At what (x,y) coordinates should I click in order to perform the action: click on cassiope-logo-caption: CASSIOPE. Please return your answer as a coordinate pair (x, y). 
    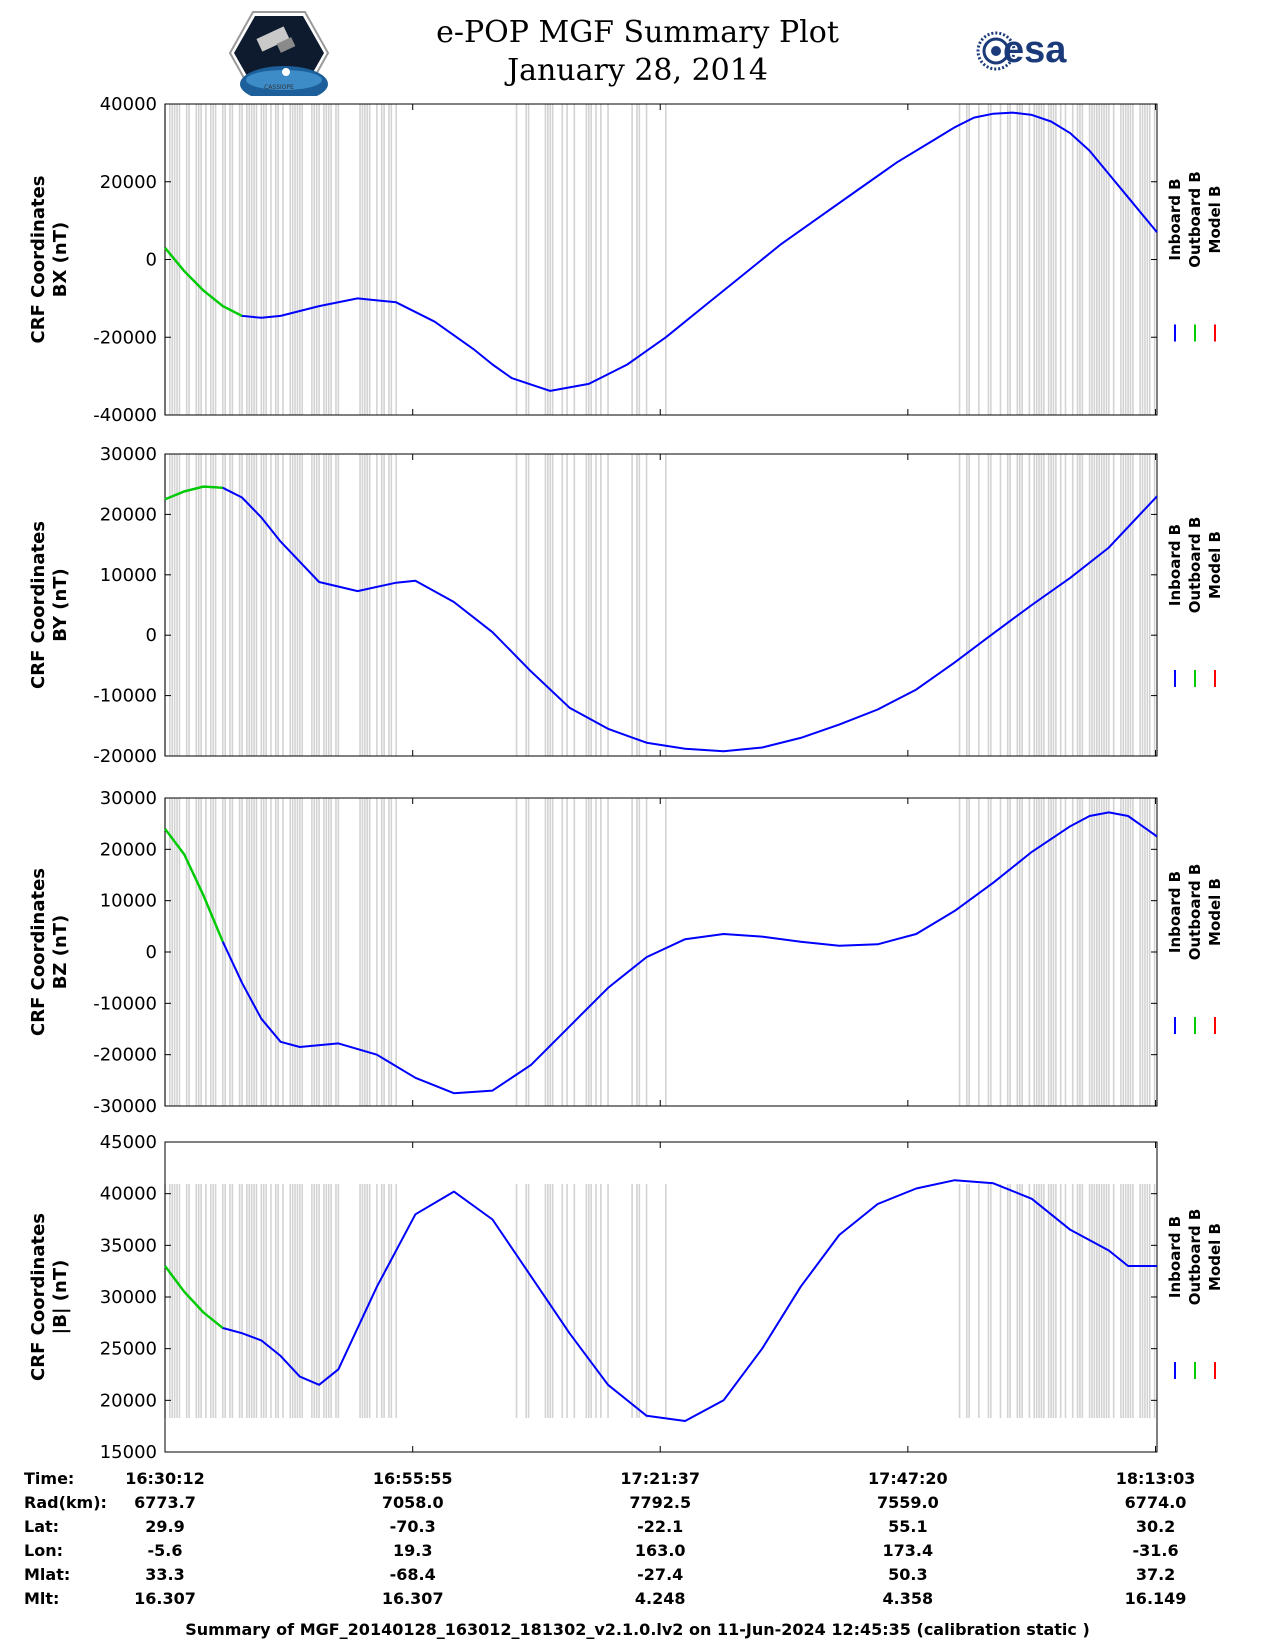
    Looking at the image, I should click on (279, 87).